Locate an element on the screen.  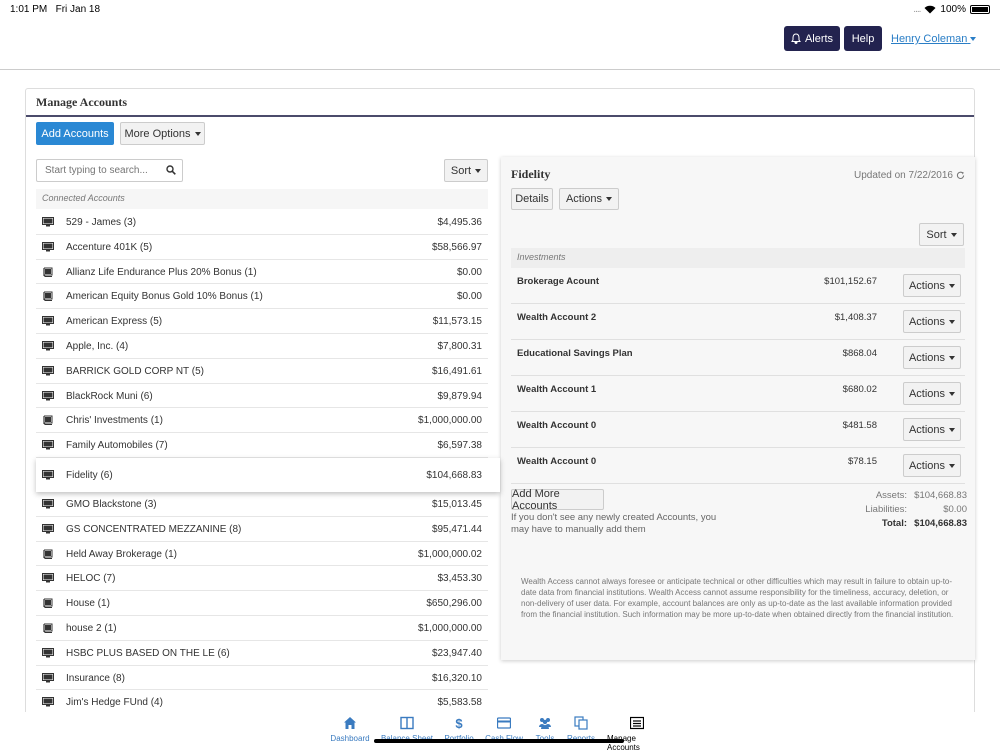
account-value: $3,453.30 is located at coordinates (460, 579).